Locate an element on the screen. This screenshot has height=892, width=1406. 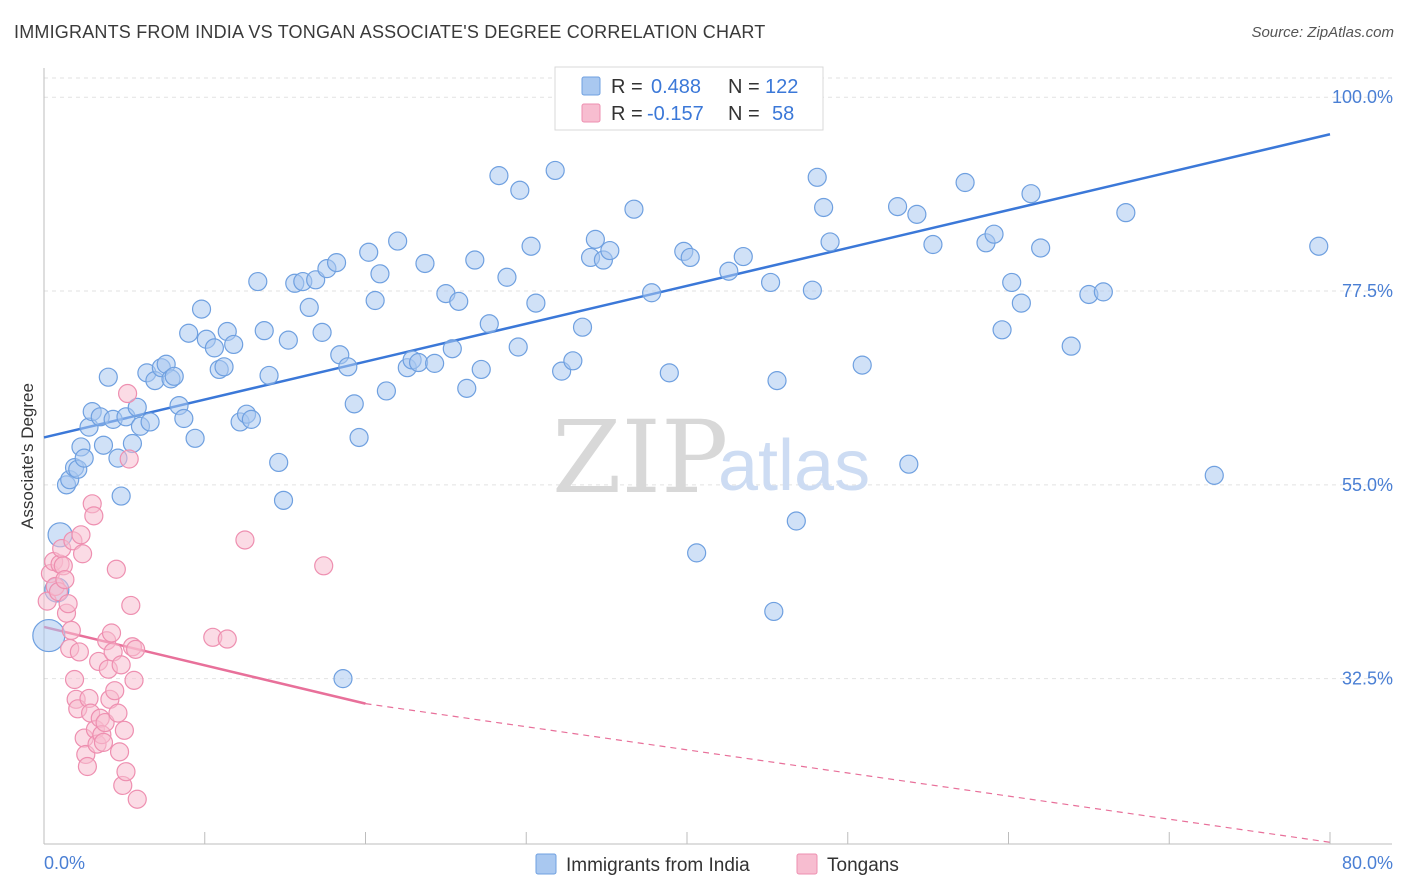
legend-n-value-india: 122 is located at coordinates (781, 87).